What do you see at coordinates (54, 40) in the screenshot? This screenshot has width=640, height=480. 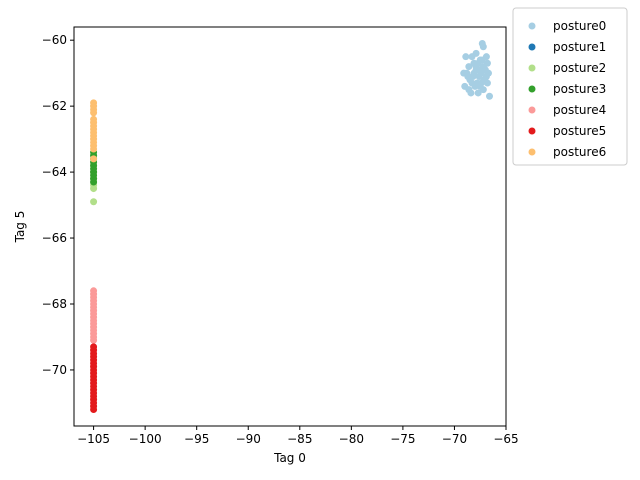 I see `y-tick-label: −60` at bounding box center [54, 40].